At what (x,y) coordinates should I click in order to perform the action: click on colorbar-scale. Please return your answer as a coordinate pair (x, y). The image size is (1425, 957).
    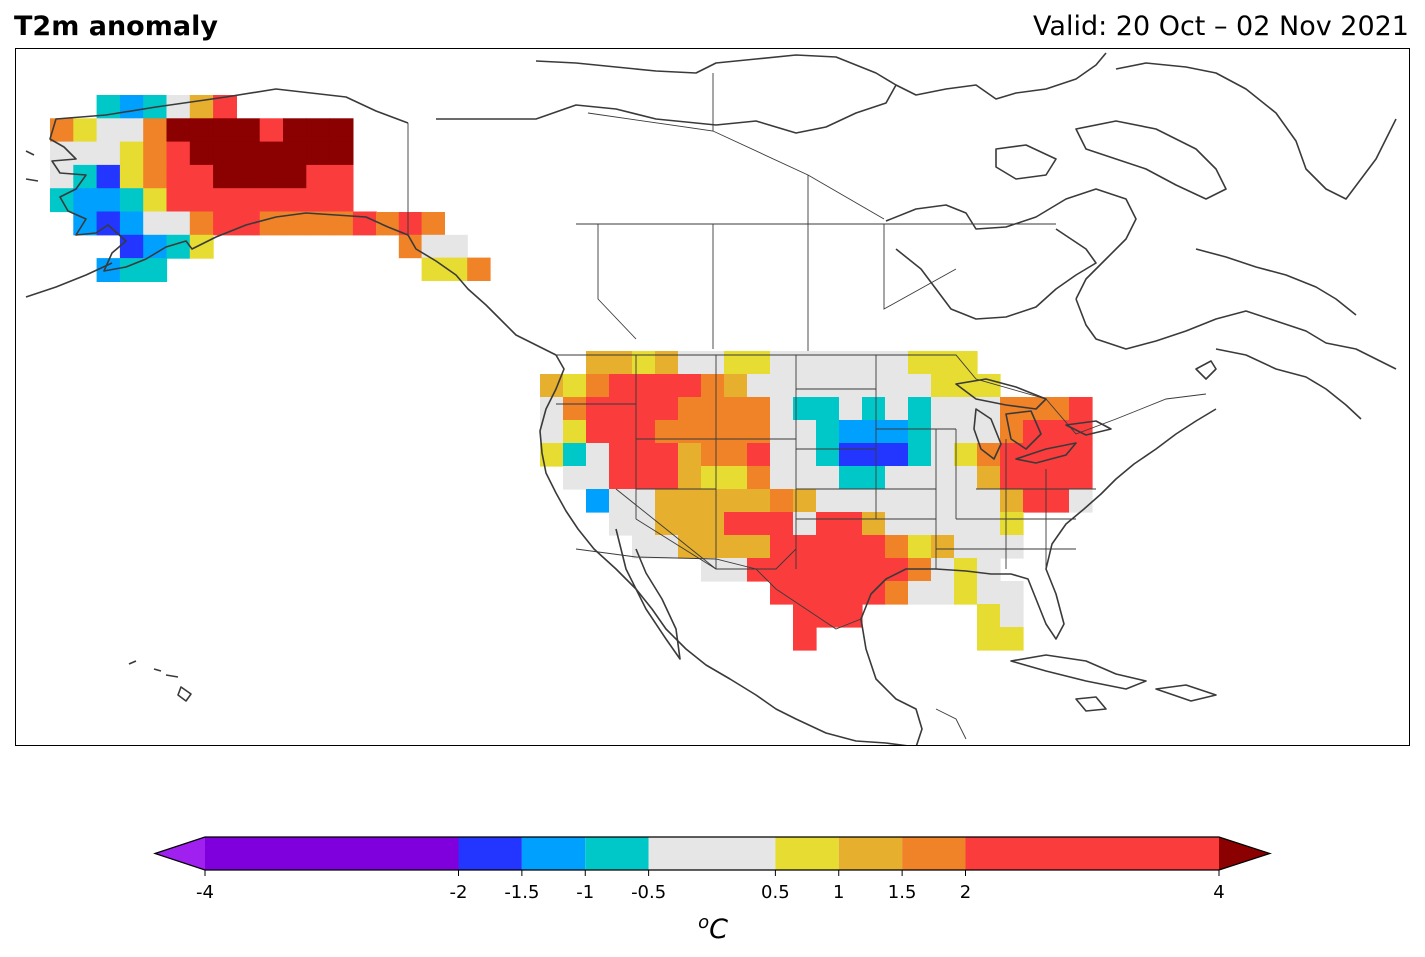
    Looking at the image, I should click on (712, 856).